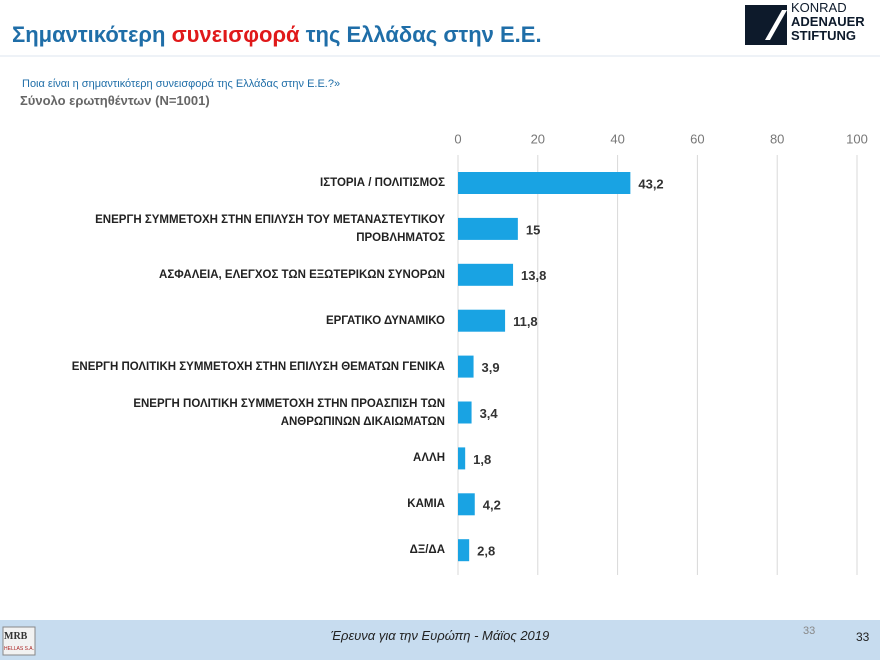 This screenshot has width=880, height=660. What do you see at coordinates (16, 636) in the screenshot?
I see `footer-logo: MRB` at bounding box center [16, 636].